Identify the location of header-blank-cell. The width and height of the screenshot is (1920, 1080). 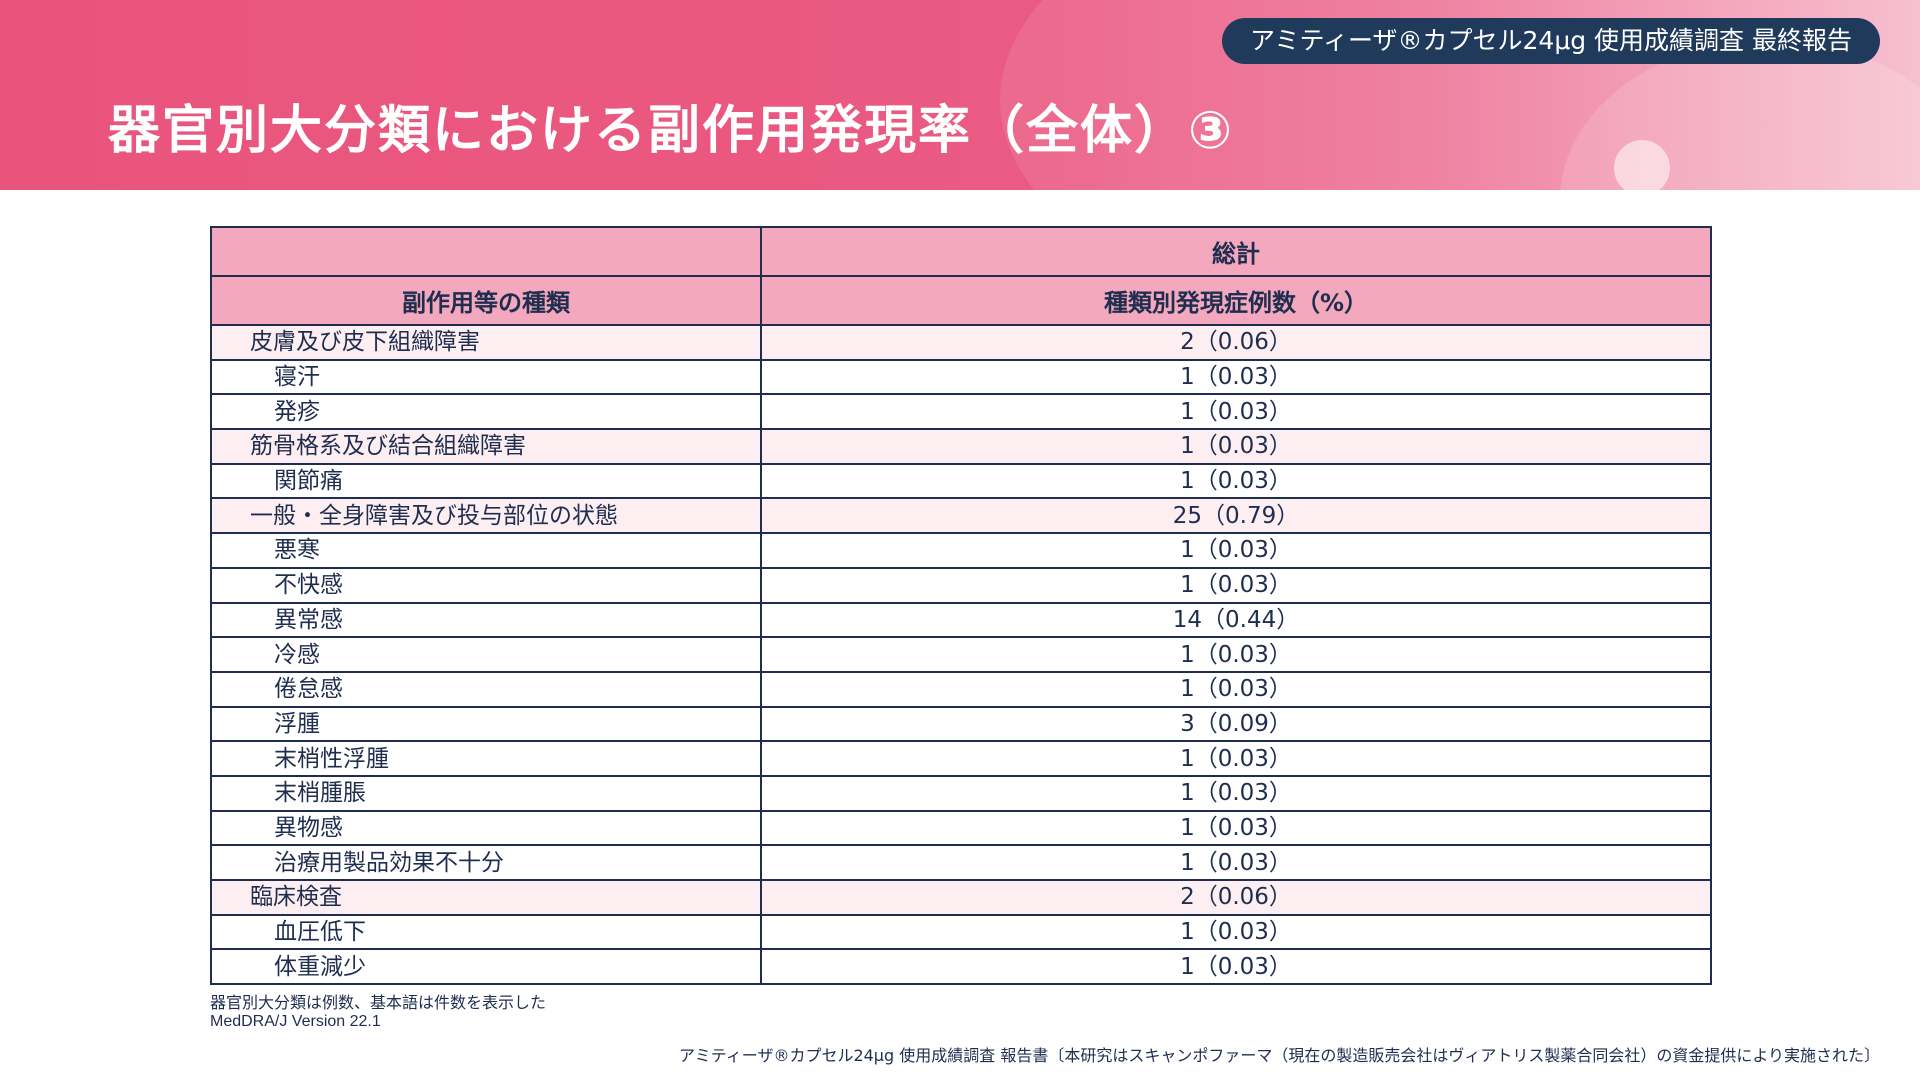
(486, 251).